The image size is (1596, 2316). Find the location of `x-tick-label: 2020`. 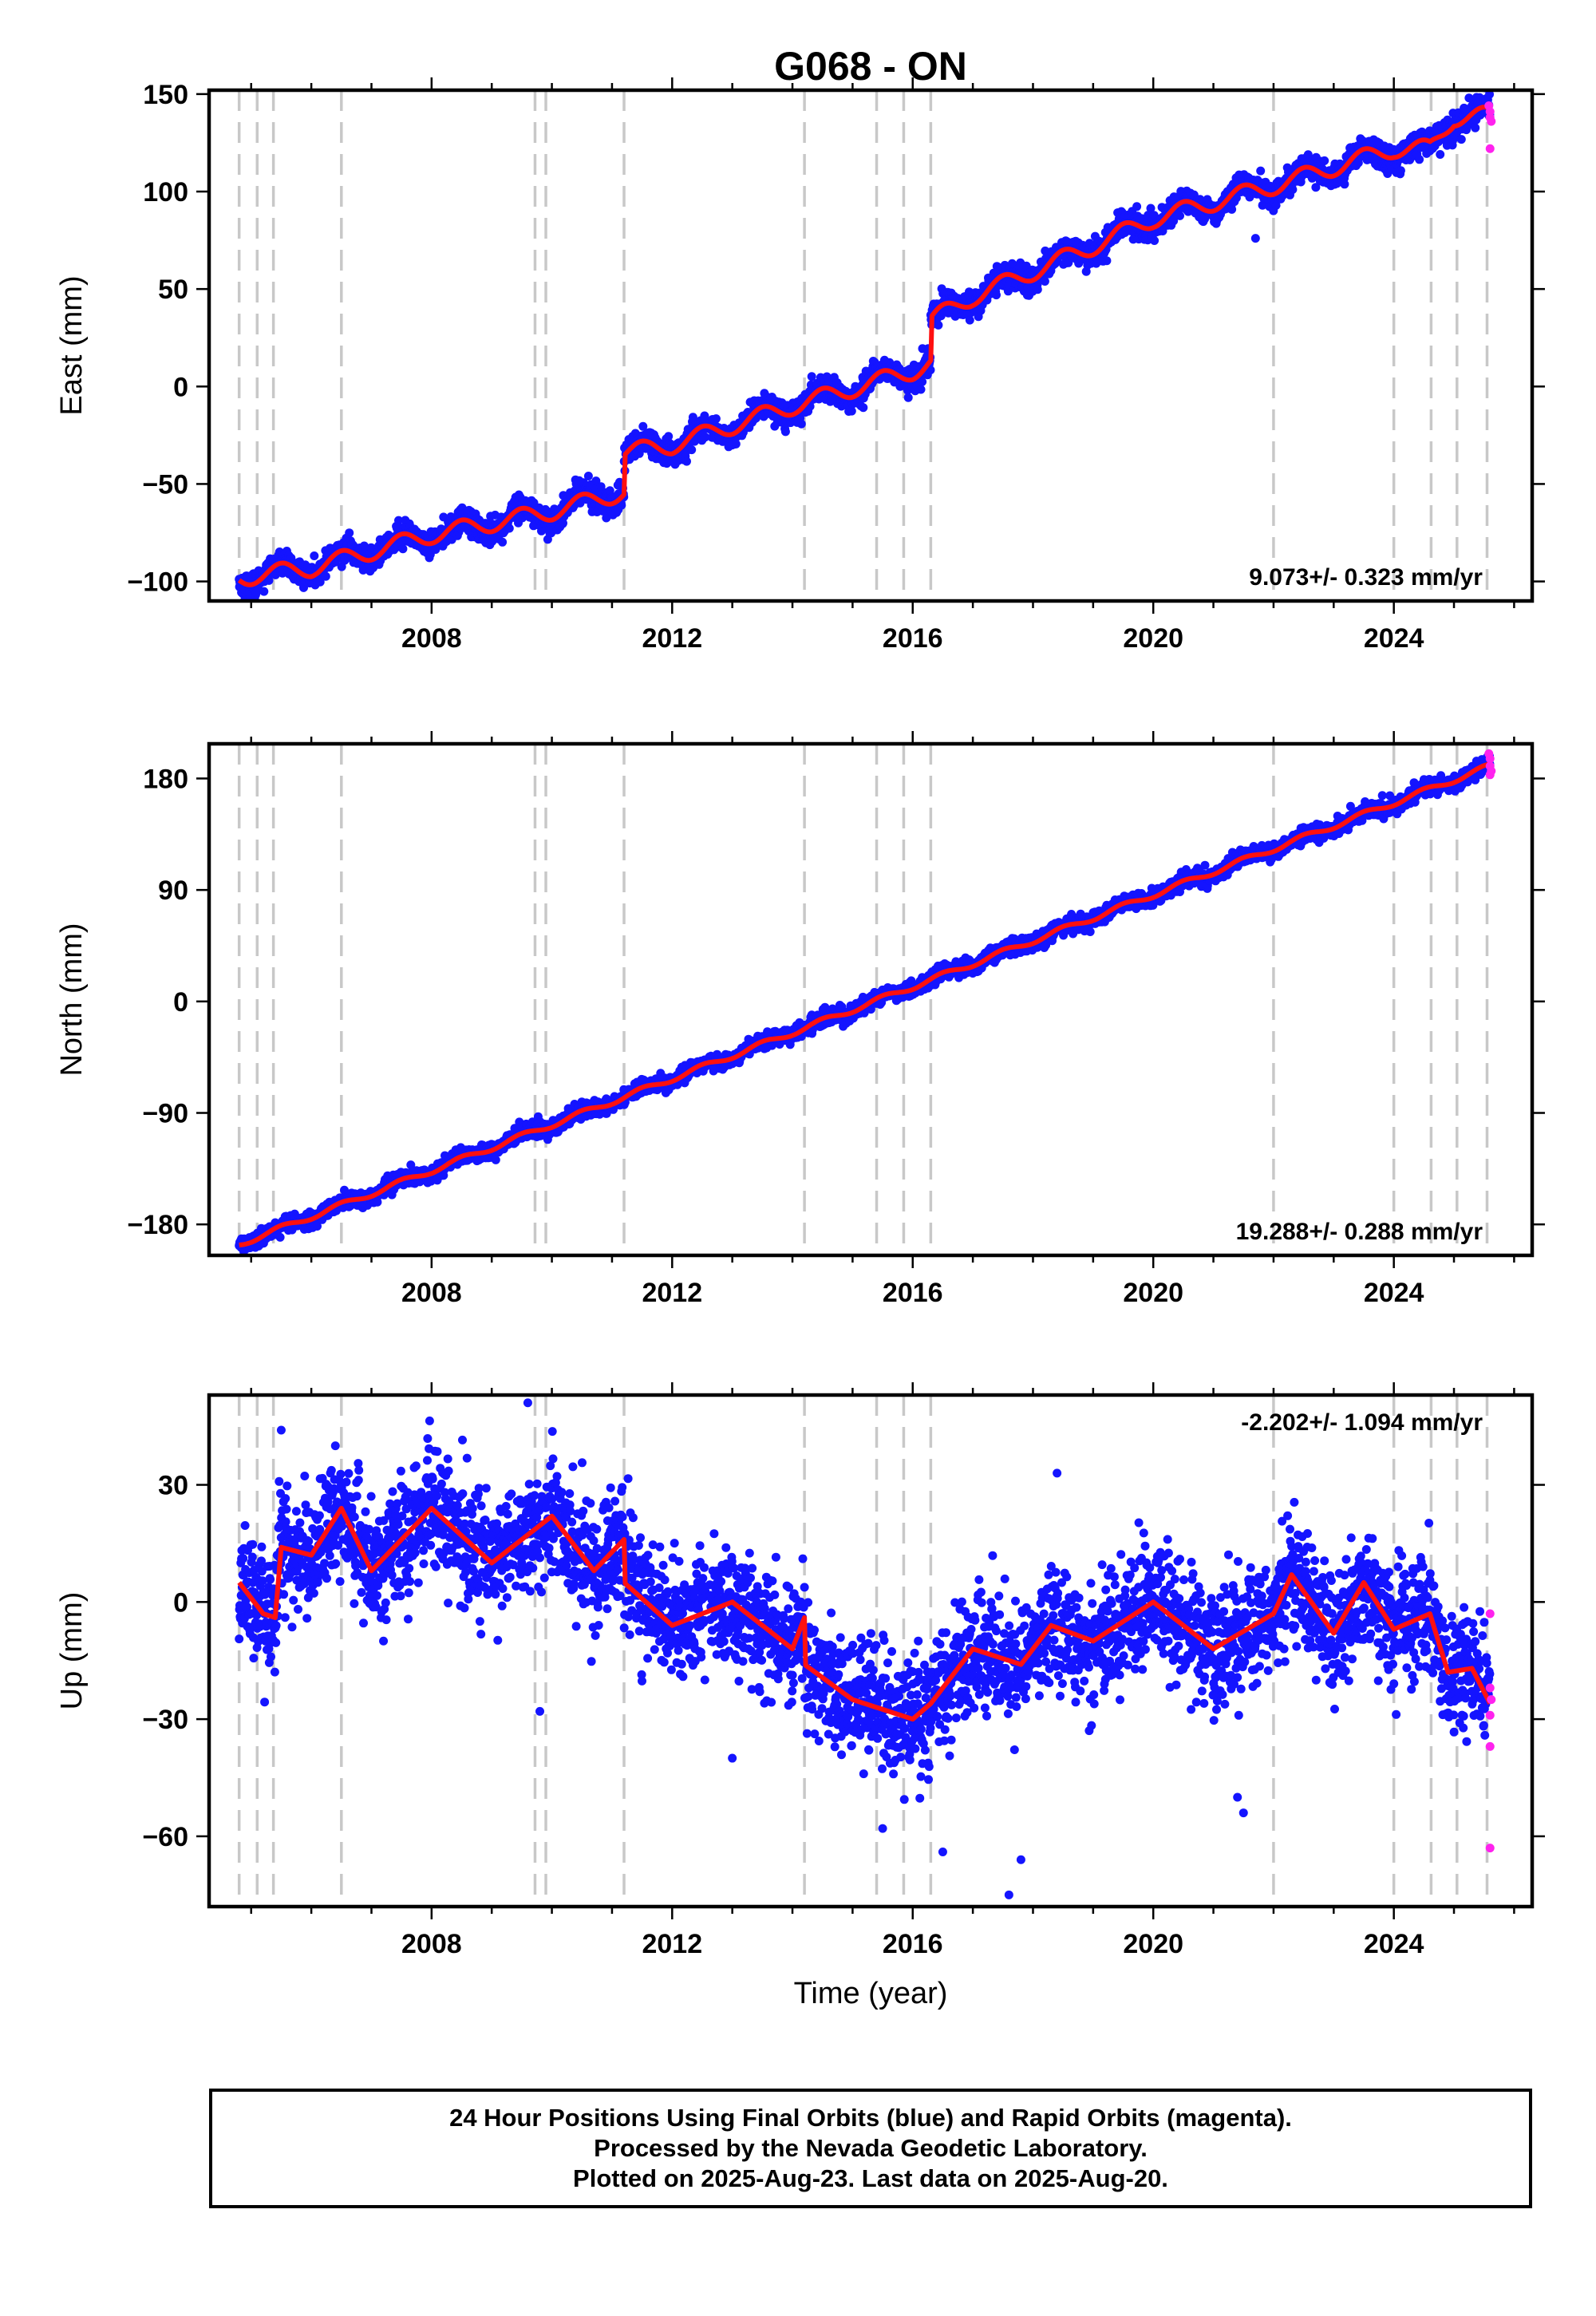

x-tick-label: 2020 is located at coordinates (1153, 638).